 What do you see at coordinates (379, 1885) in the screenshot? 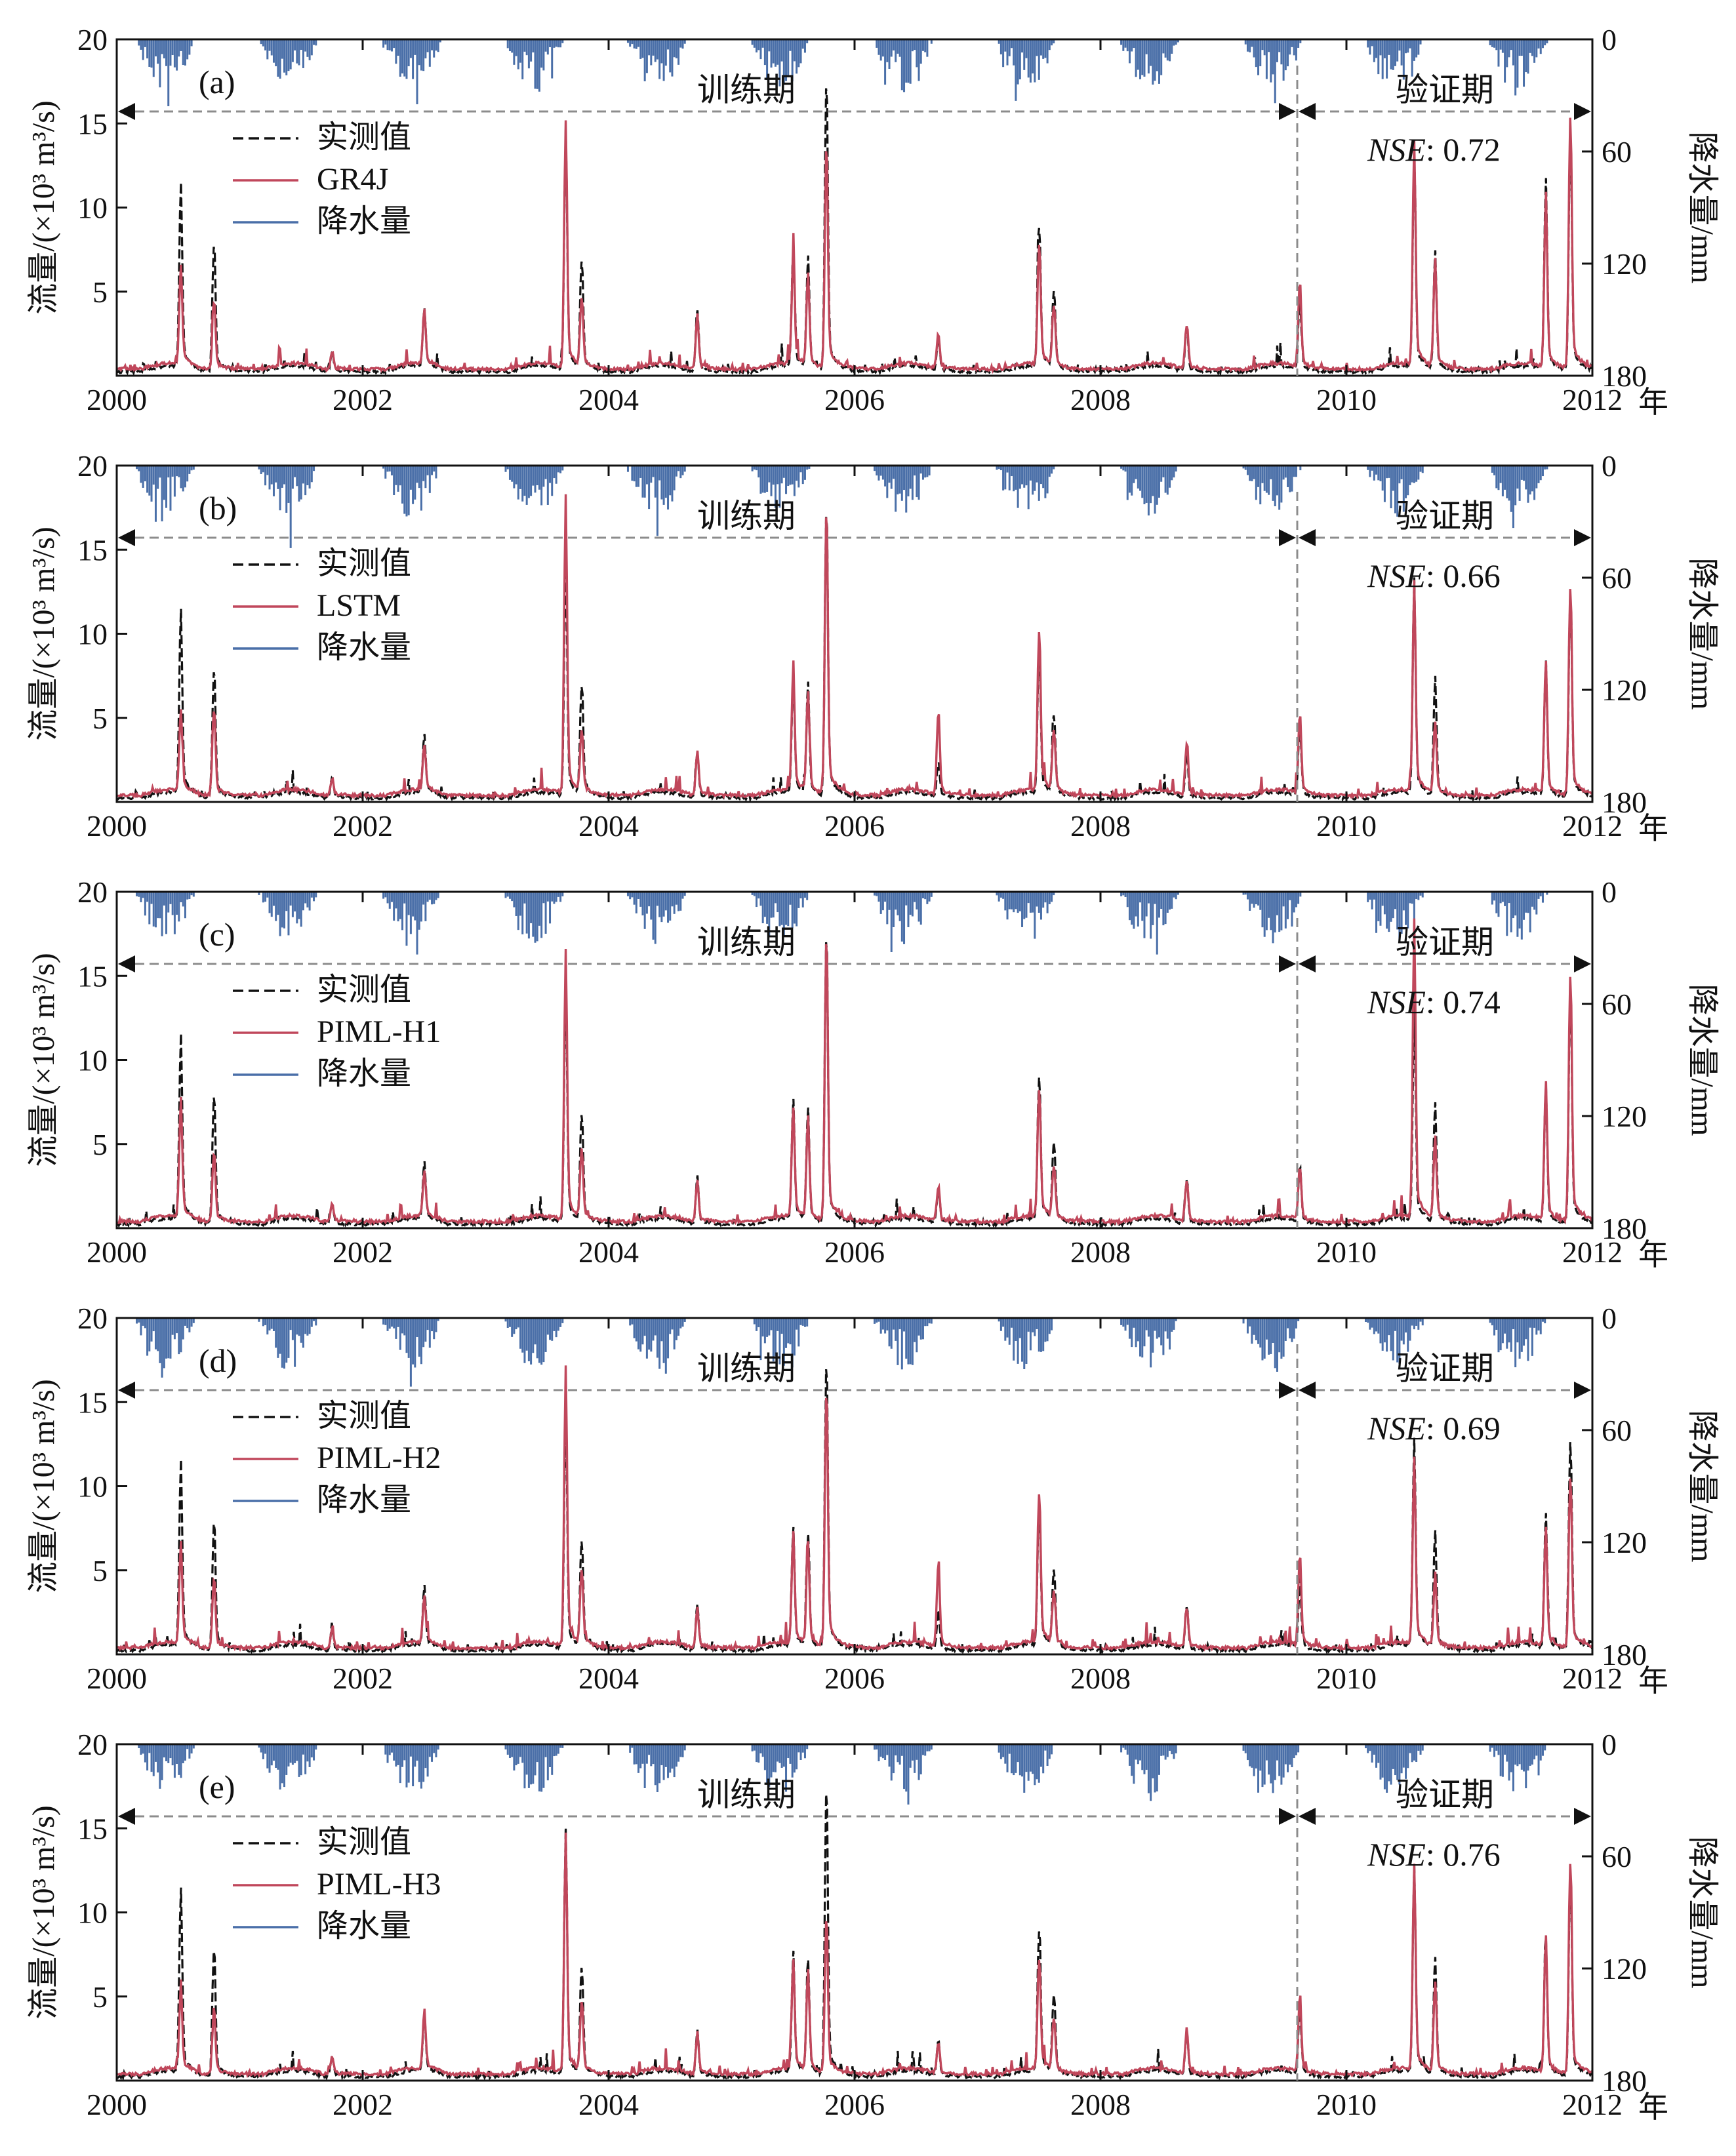
I see `legend-entry: PIML-H3` at bounding box center [379, 1885].